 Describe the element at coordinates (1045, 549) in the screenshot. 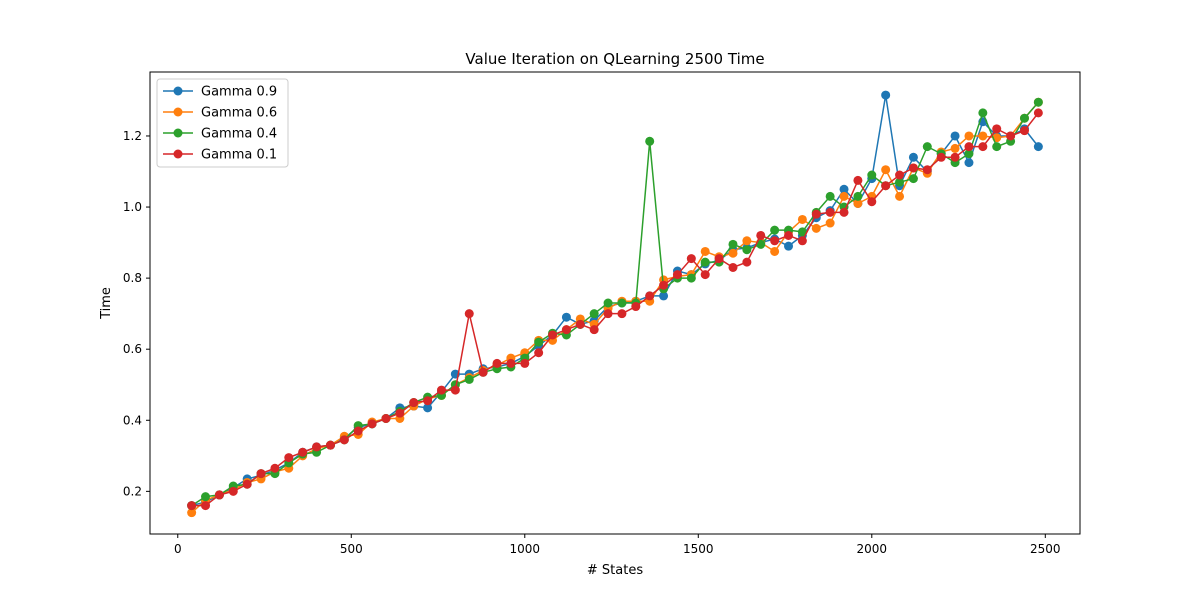

I see `x-tick-label: 2500` at that location.